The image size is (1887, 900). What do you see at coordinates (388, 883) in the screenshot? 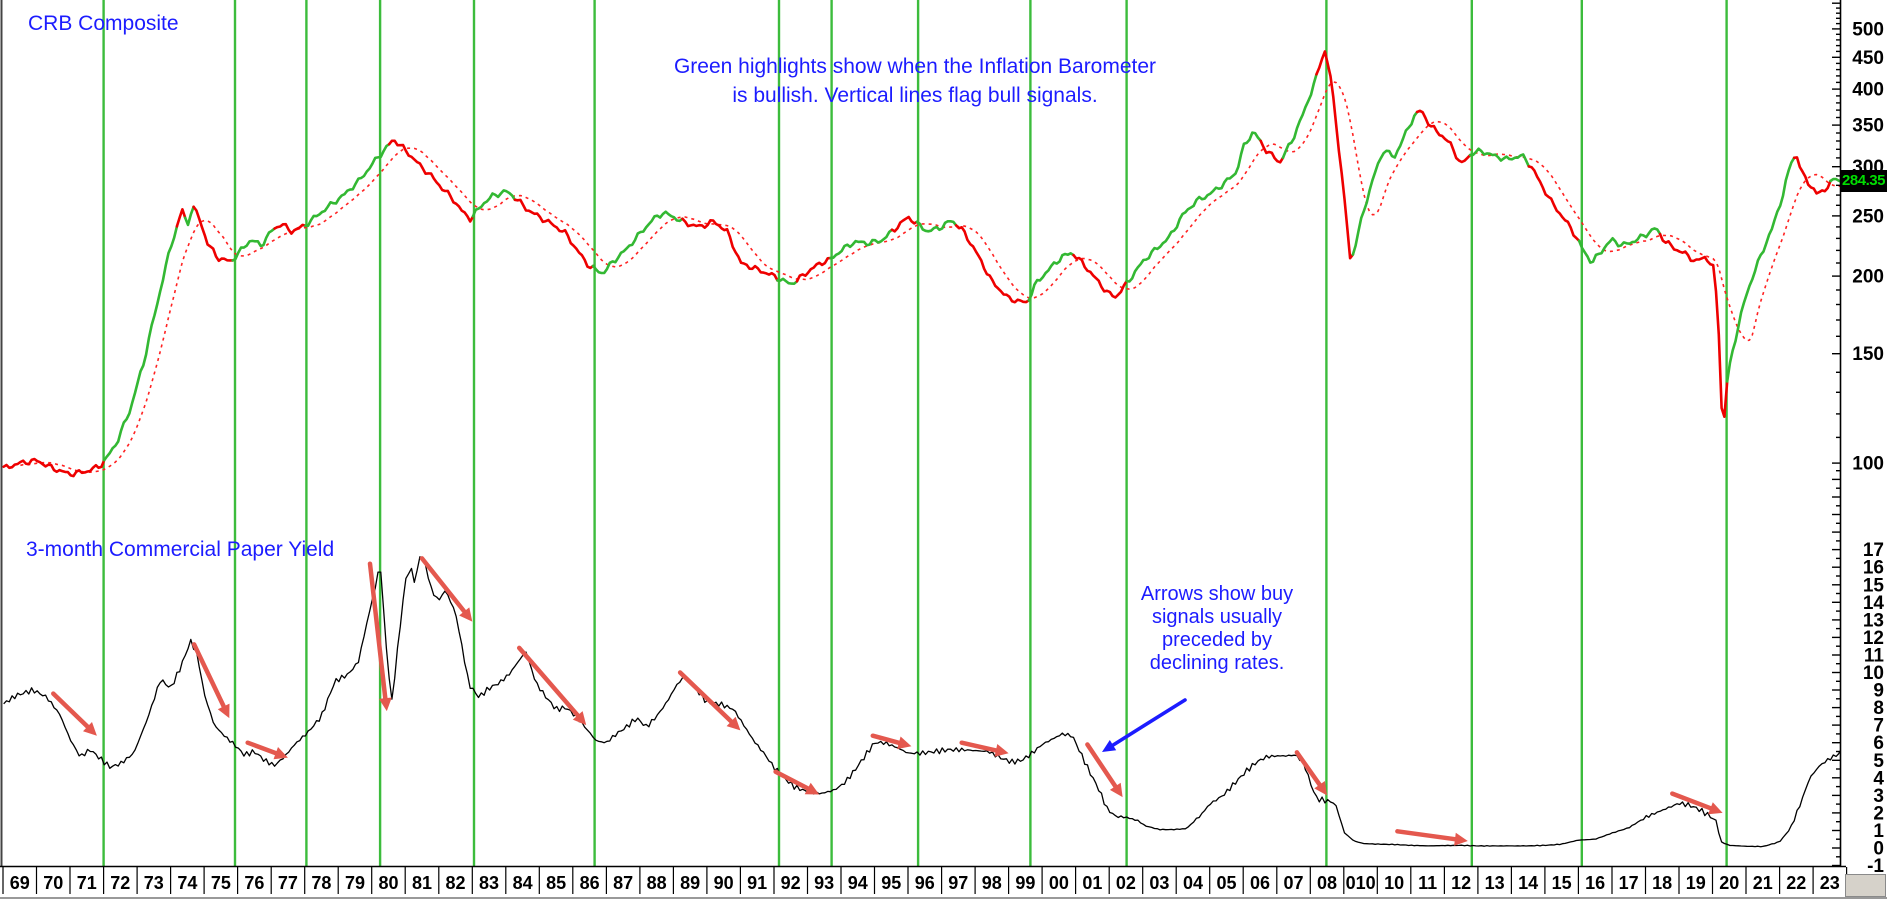
I see `year-label: 80` at bounding box center [388, 883].